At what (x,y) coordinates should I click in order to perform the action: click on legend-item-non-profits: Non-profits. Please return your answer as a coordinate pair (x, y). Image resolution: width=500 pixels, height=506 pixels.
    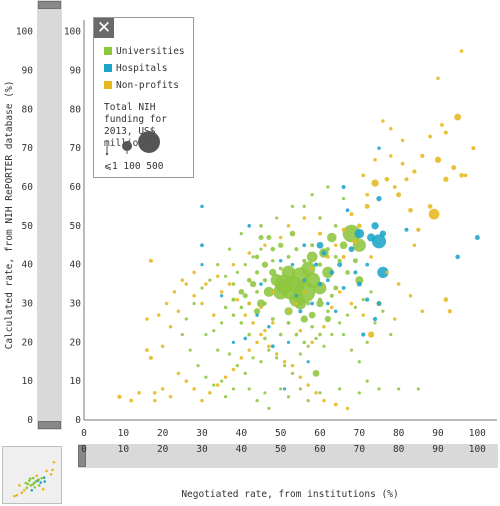
    Looking at the image, I should click on (141, 85).